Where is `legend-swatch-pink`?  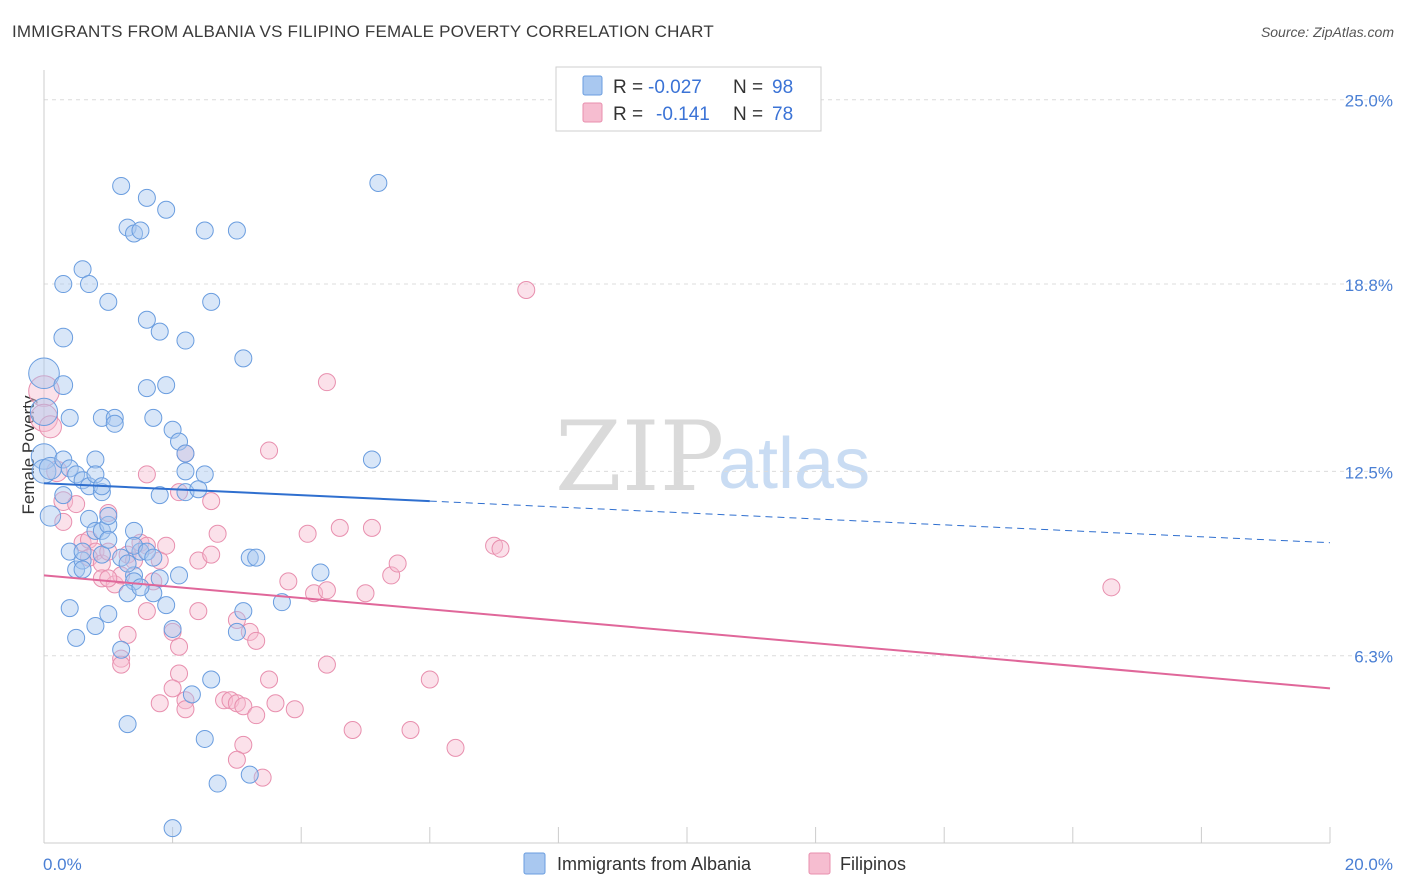 legend-swatch-pink is located at coordinates (592, 112).